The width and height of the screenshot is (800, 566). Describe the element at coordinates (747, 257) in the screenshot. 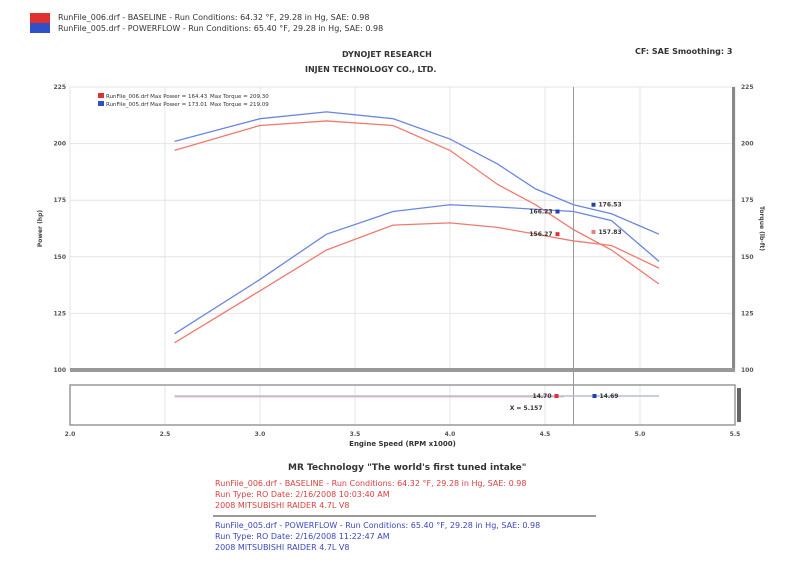

I see `y2-tick-label: 150` at that location.